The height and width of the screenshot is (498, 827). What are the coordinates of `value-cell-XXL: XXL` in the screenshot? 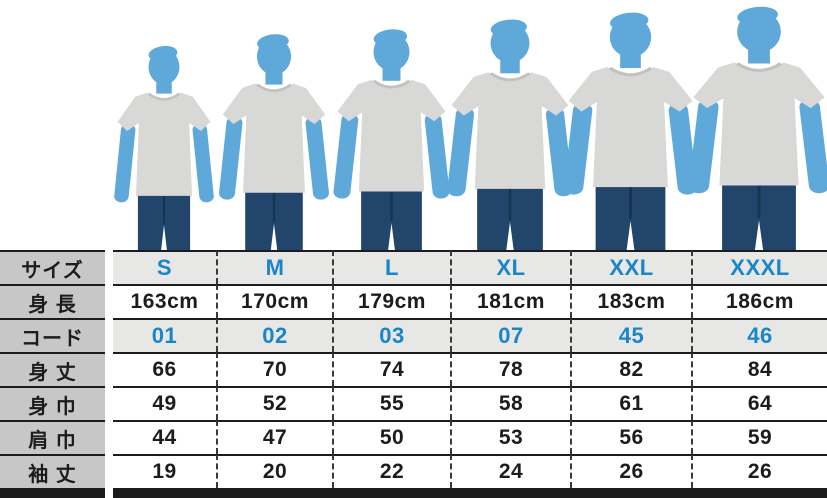 It's located at (630, 267).